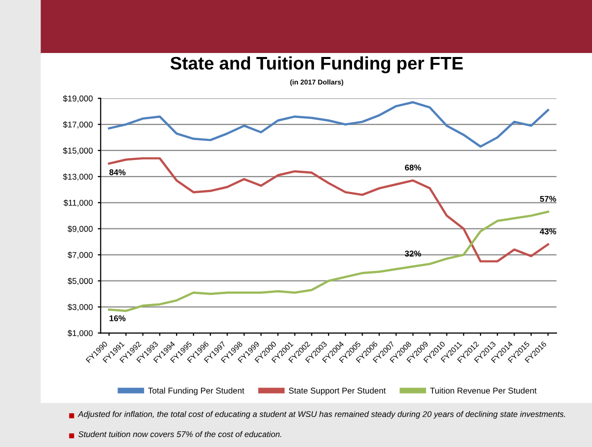 The width and height of the screenshot is (592, 447). I want to click on legend-label: Tuition Revenue Per Student, so click(483, 390).